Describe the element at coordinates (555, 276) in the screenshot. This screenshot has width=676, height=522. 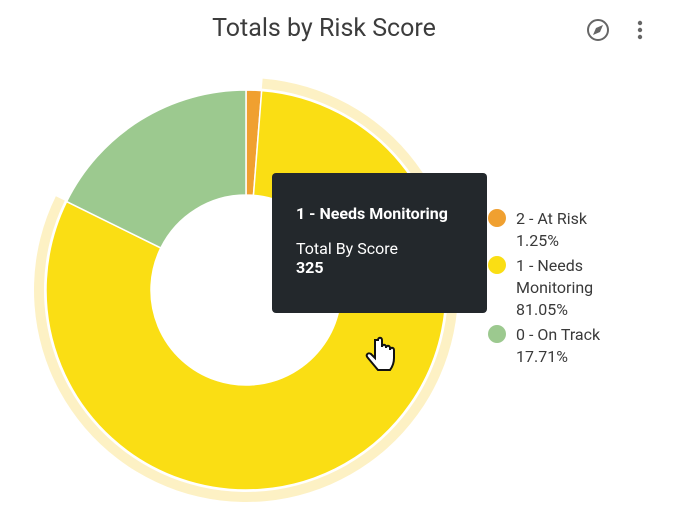
I see `legend-label: 1 - Needs Monitoring` at that location.